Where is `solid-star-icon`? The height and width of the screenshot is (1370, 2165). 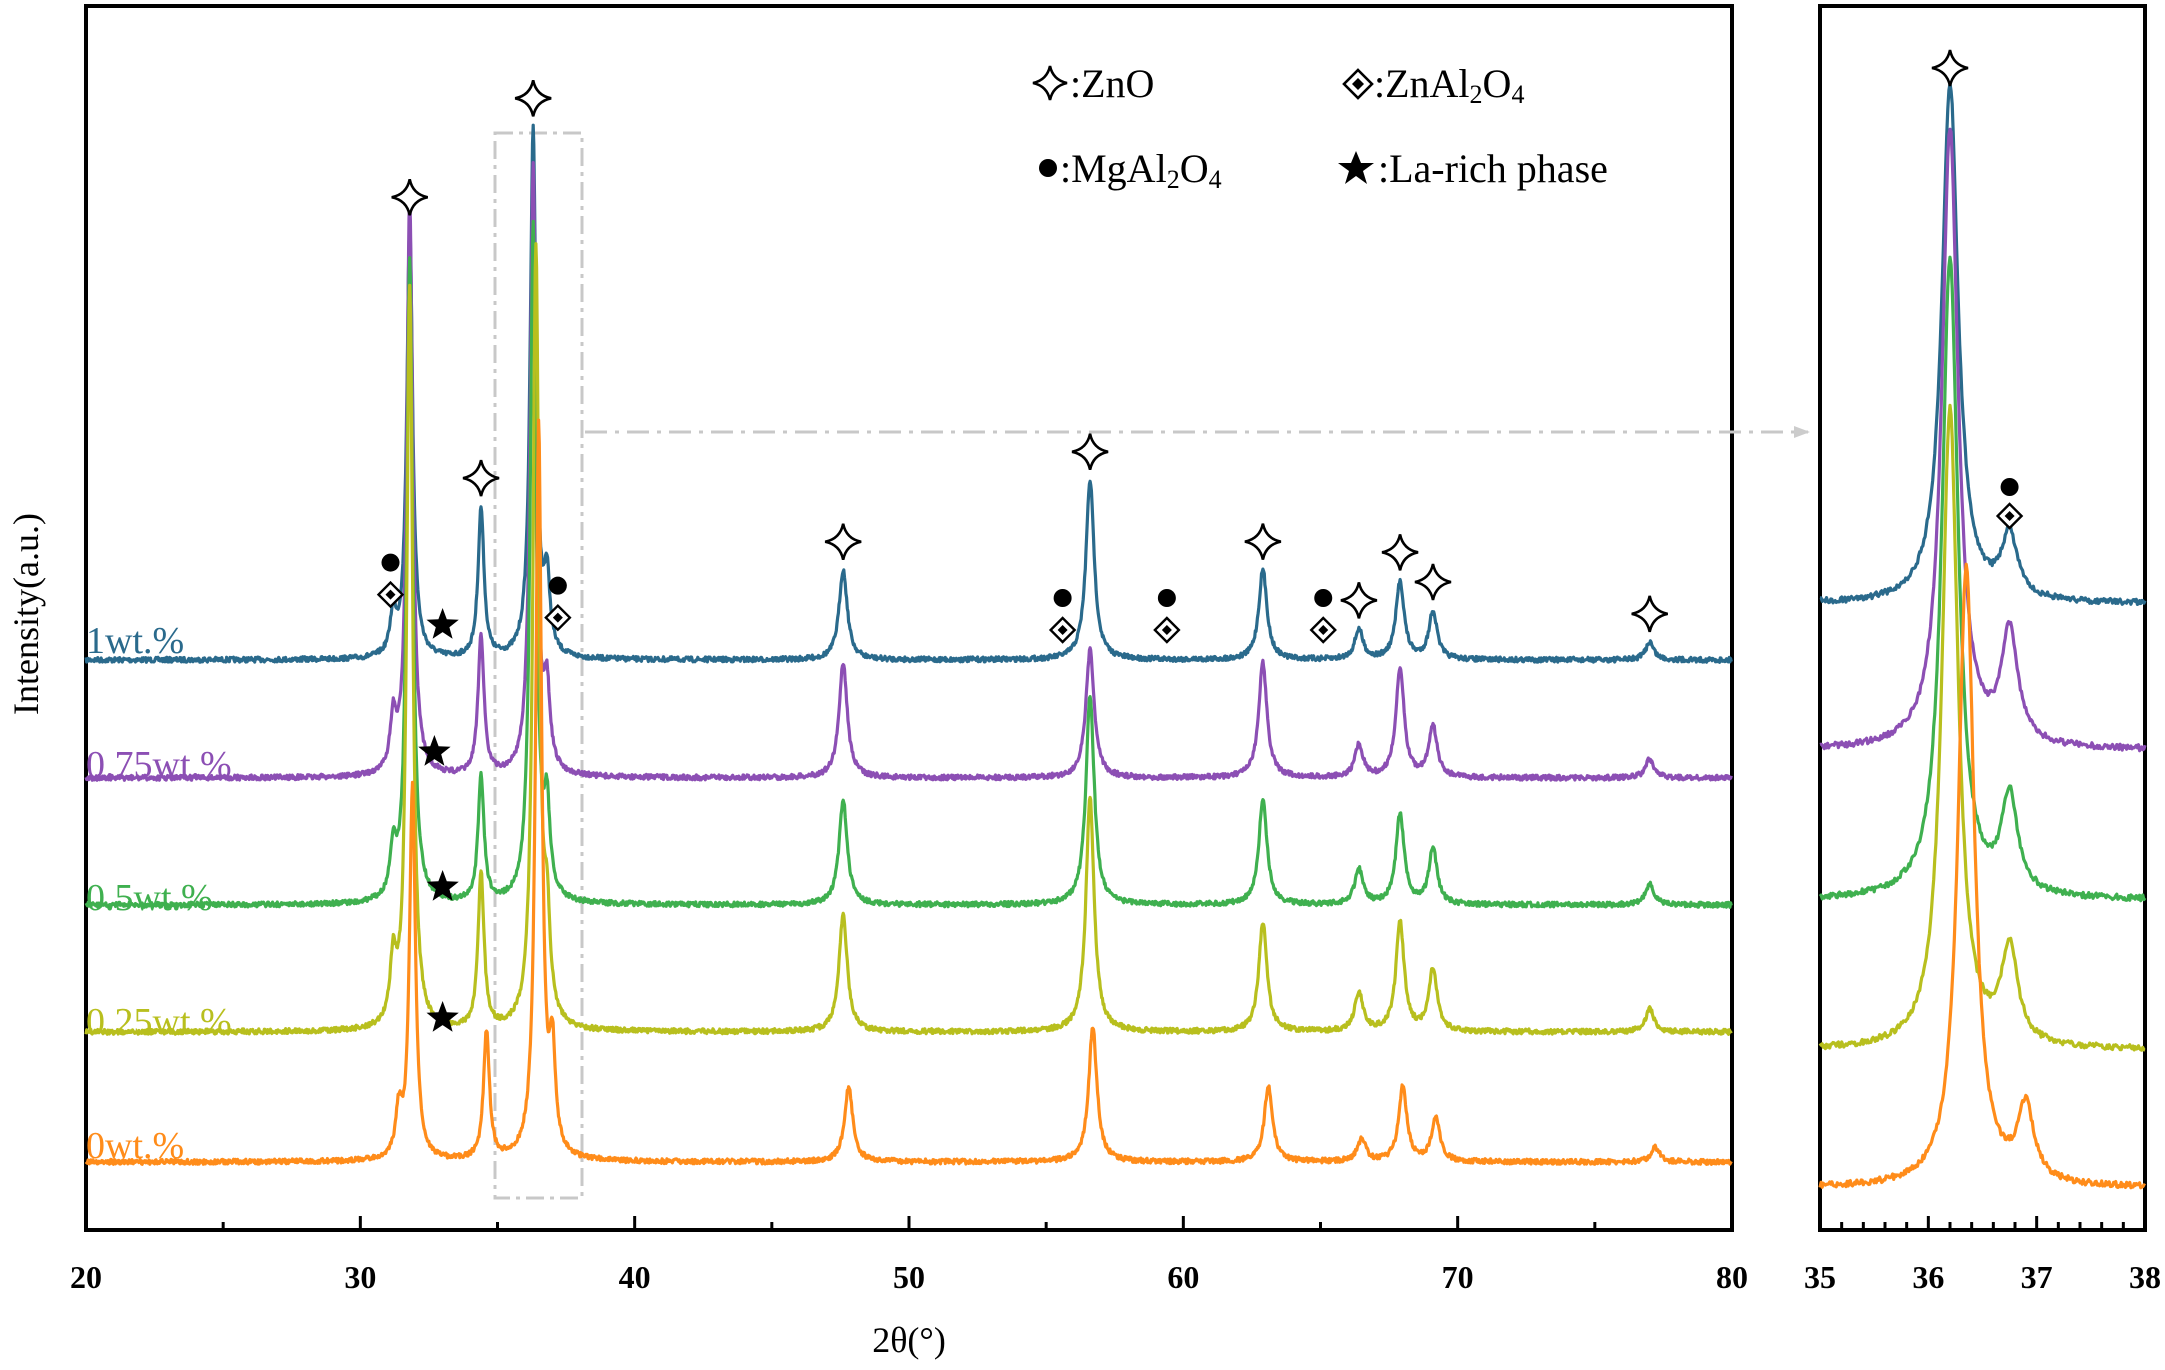 solid-star-icon is located at coordinates (1356, 167).